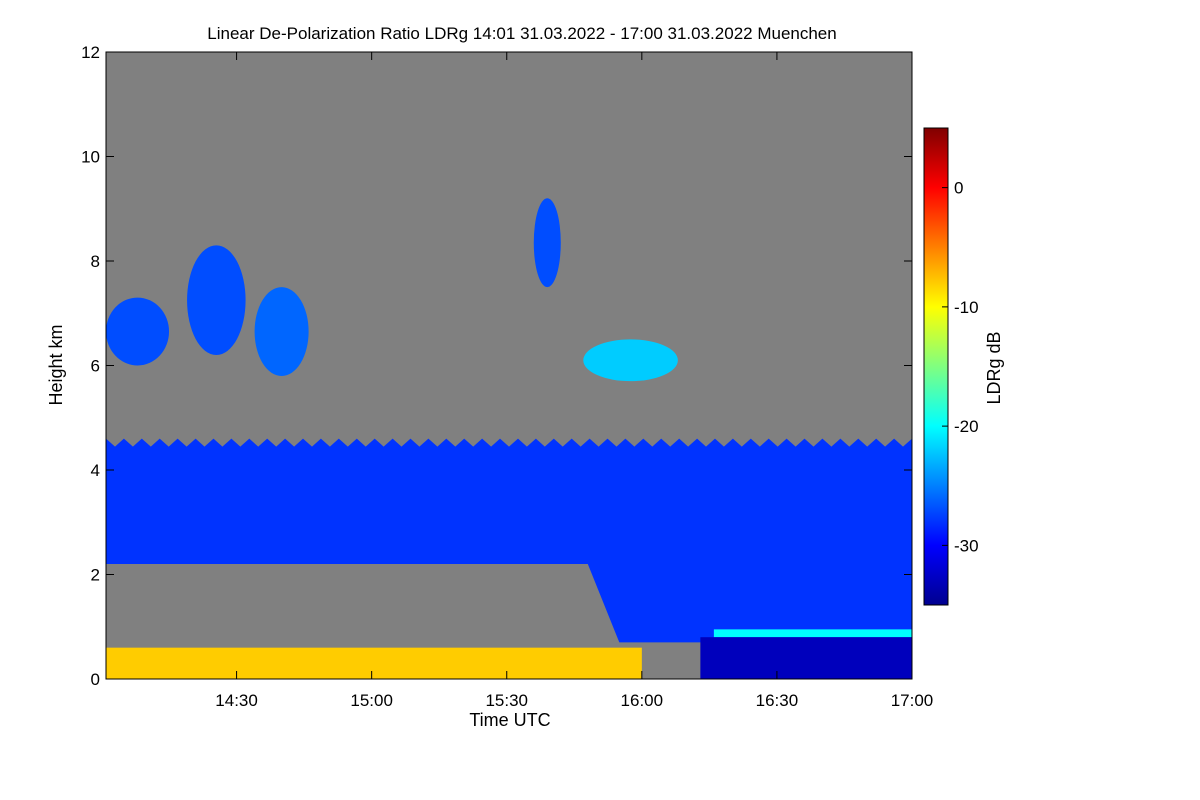 The width and height of the screenshot is (1200, 800). What do you see at coordinates (90, 52) in the screenshot?
I see `y-tick-label: 12` at bounding box center [90, 52].